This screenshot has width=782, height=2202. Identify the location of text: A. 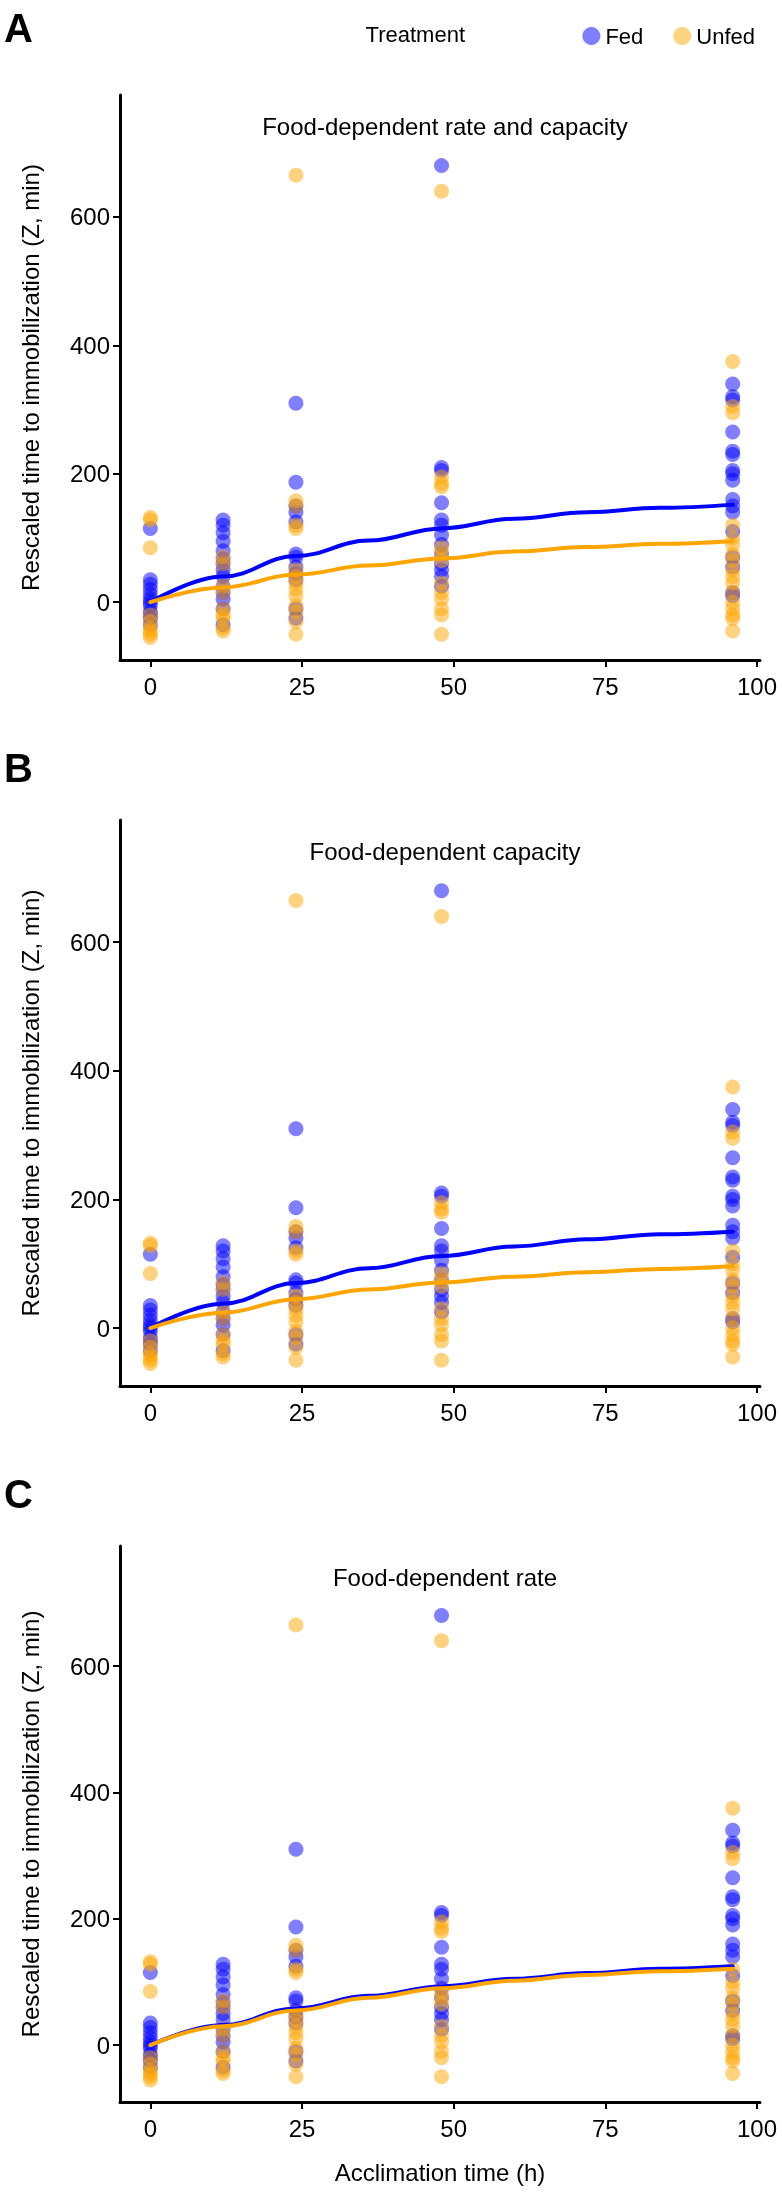
(18, 28).